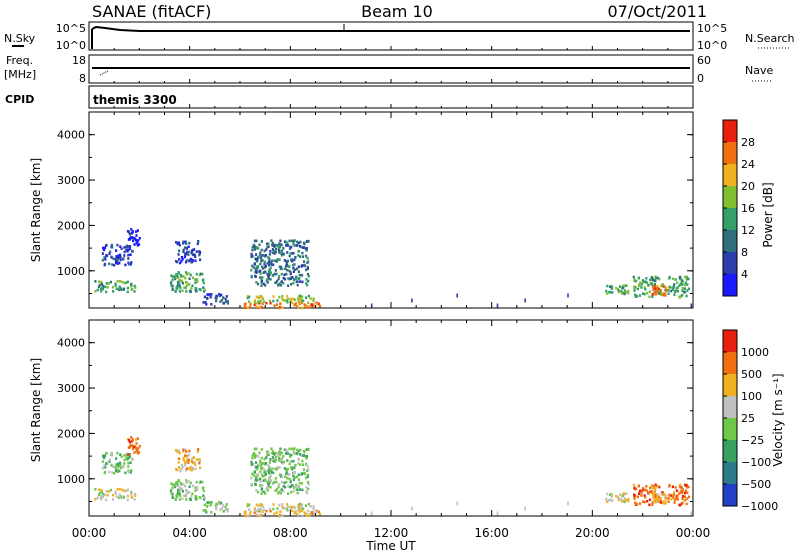 The height and width of the screenshot is (554, 800). Describe the element at coordinates (730, 429) in the screenshot. I see `velocity-colorbar-segment` at that location.